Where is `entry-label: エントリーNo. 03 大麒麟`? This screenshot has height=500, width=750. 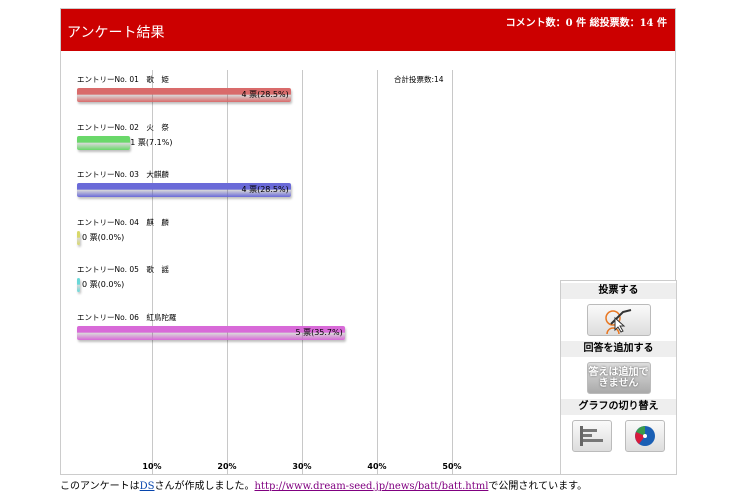 entry-label: エントリーNo. 03 大麒麟 is located at coordinates (123, 174).